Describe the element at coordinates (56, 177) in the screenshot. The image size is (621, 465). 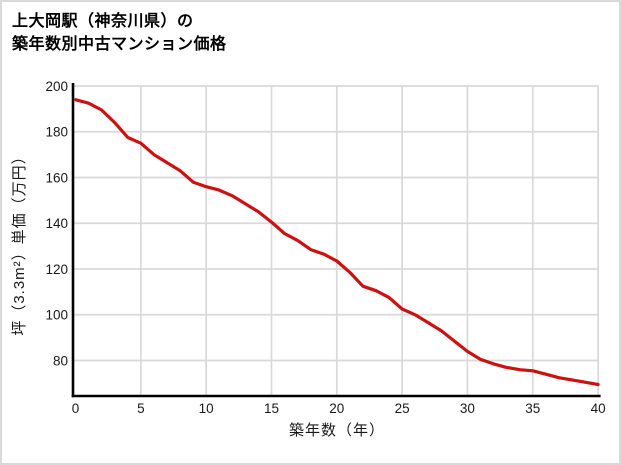
I see `y-tick-label: 160` at that location.